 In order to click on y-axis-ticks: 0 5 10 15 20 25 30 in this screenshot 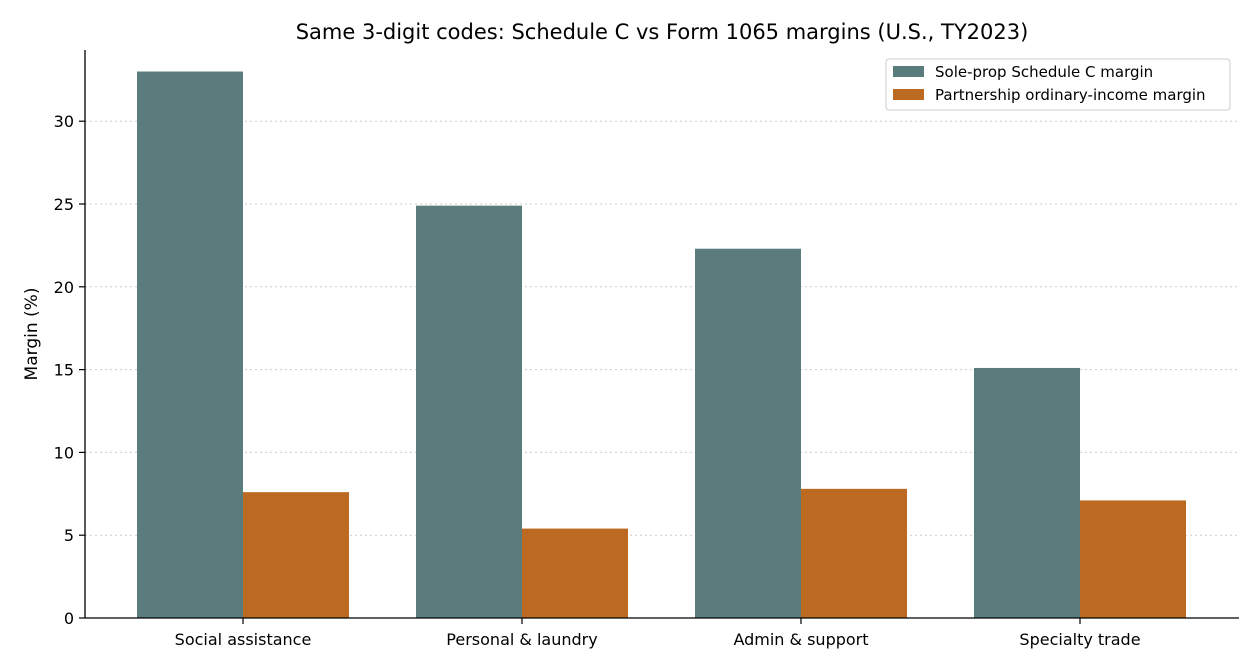, I will do `click(69, 370)`.